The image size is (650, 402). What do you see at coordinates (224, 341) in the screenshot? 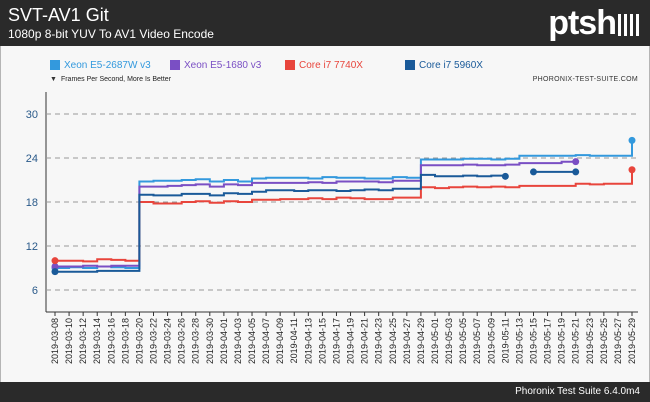
I see `x-tick-label: 2019-04-01` at bounding box center [224, 341].